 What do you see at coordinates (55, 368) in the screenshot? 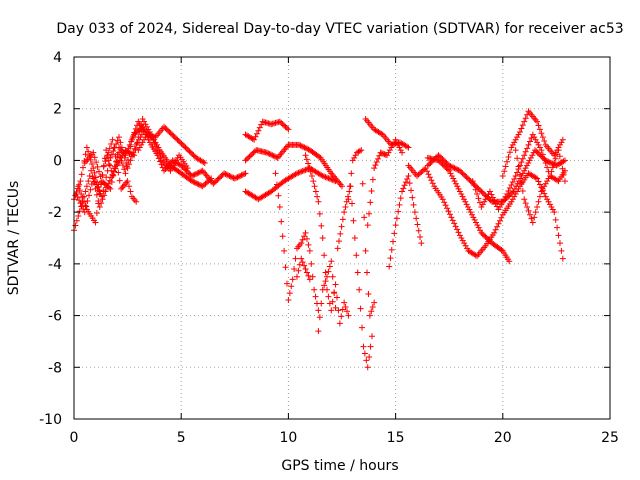
I see `y-tick-label: -8` at bounding box center [55, 368].